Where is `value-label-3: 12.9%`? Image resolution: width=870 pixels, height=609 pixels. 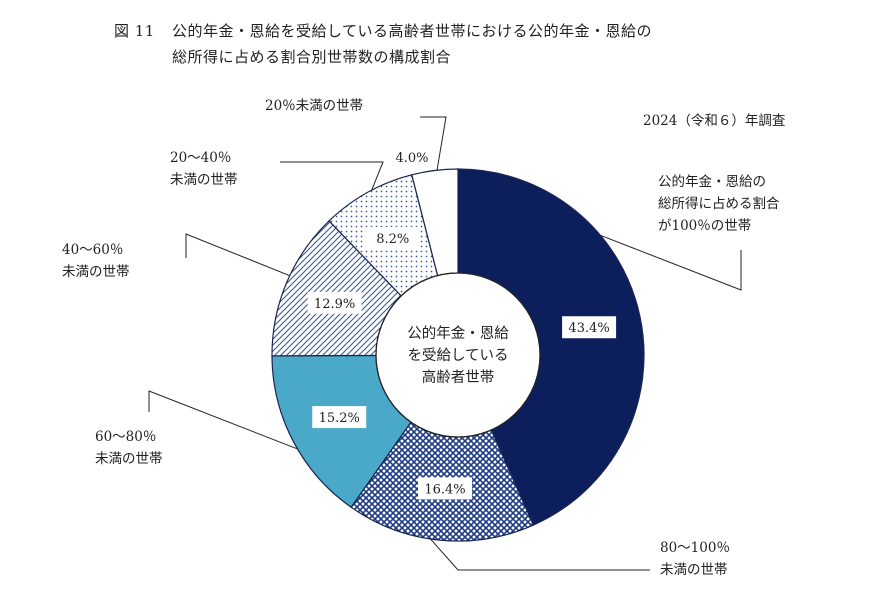 value-label-3: 12.9% is located at coordinates (334, 304).